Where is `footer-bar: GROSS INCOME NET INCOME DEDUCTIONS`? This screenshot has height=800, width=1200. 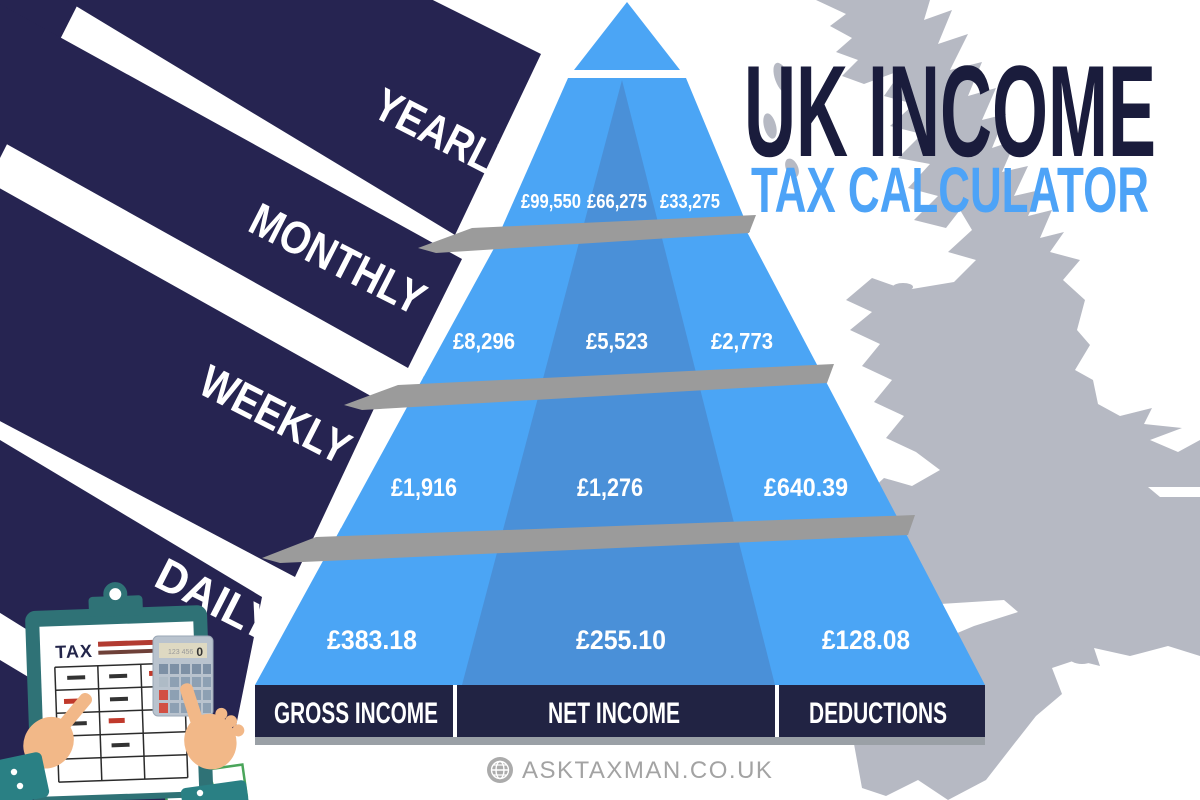 footer-bar: GROSS INCOME NET INCOME DEDUCTIONS is located at coordinates (620, 715).